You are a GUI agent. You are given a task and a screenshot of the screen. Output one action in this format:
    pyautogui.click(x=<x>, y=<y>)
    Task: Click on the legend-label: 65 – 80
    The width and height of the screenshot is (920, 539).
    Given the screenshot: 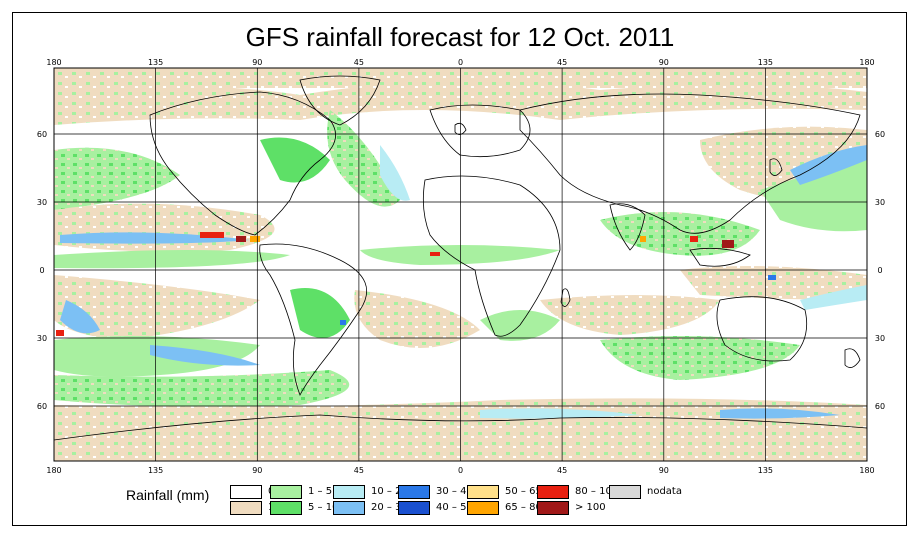 What is the action you would take?
    pyautogui.click(x=523, y=507)
    